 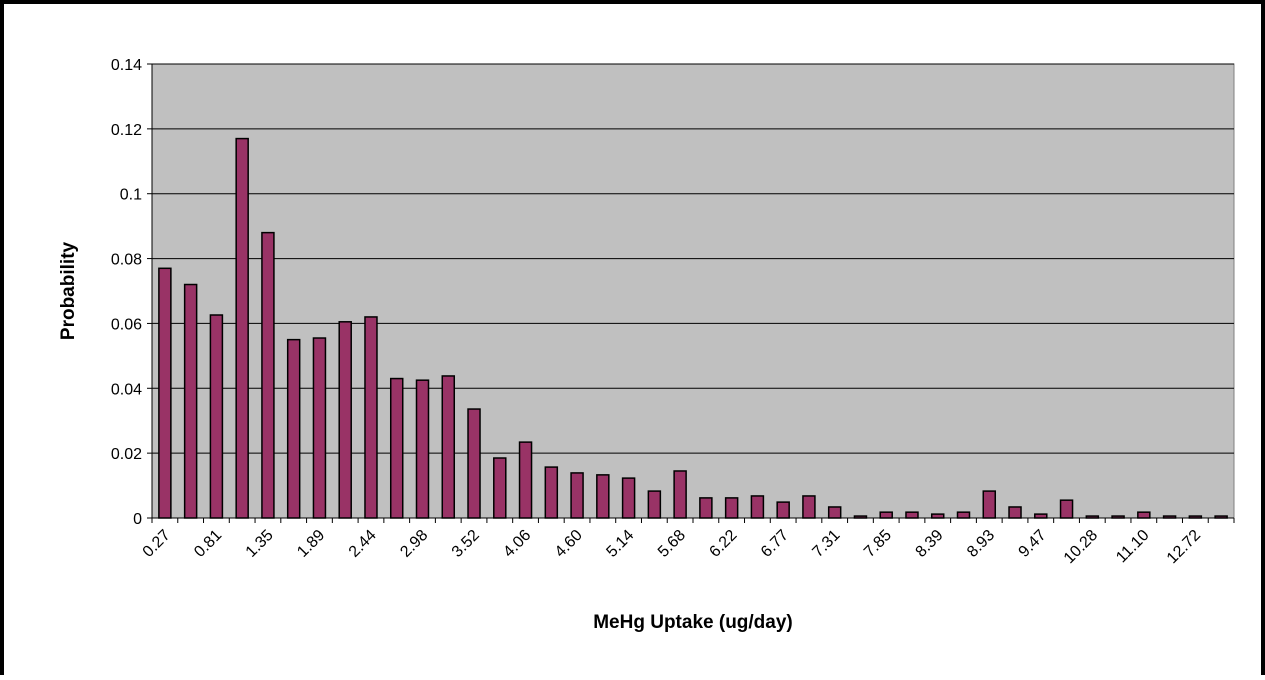 I want to click on y-tick-label: 0.12, so click(x=126, y=130).